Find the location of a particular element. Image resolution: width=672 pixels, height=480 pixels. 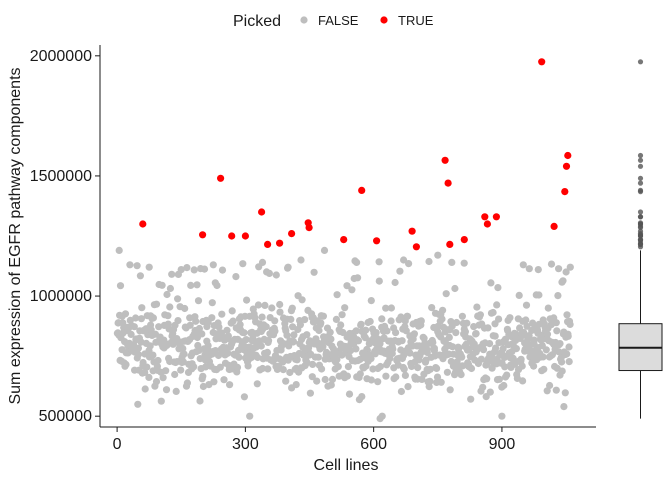

x-tick-label: 0 is located at coordinates (117, 444).